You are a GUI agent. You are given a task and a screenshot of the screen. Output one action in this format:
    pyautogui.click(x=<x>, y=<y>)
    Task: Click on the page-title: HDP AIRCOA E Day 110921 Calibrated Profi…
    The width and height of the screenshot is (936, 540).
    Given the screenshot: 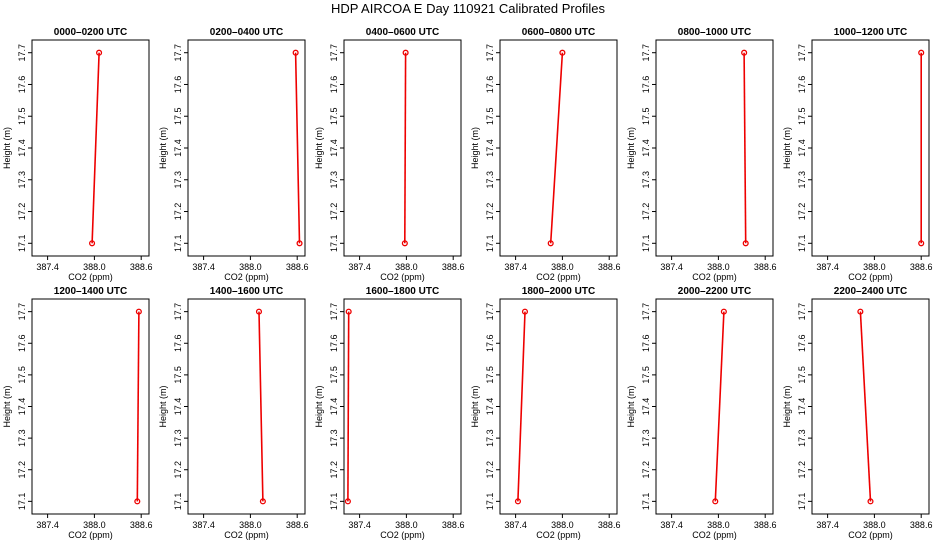 What is the action you would take?
    pyautogui.click(x=468, y=8)
    